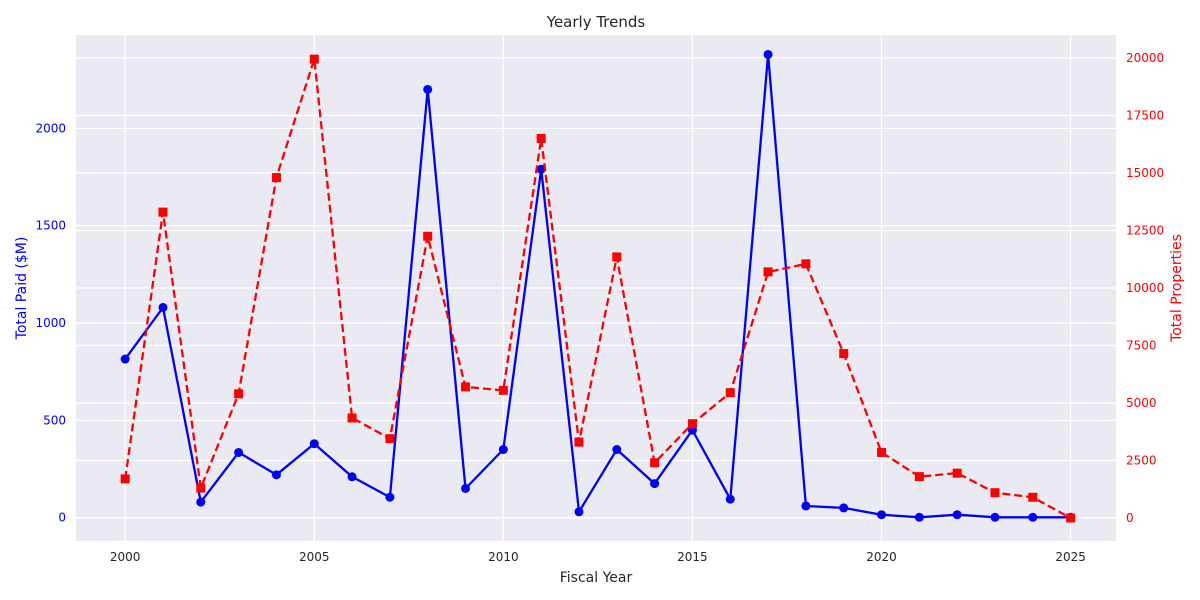 This screenshot has height=600, width=1200. What do you see at coordinates (54, 420) in the screenshot?
I see `y-left-tick-label: 500` at bounding box center [54, 420].